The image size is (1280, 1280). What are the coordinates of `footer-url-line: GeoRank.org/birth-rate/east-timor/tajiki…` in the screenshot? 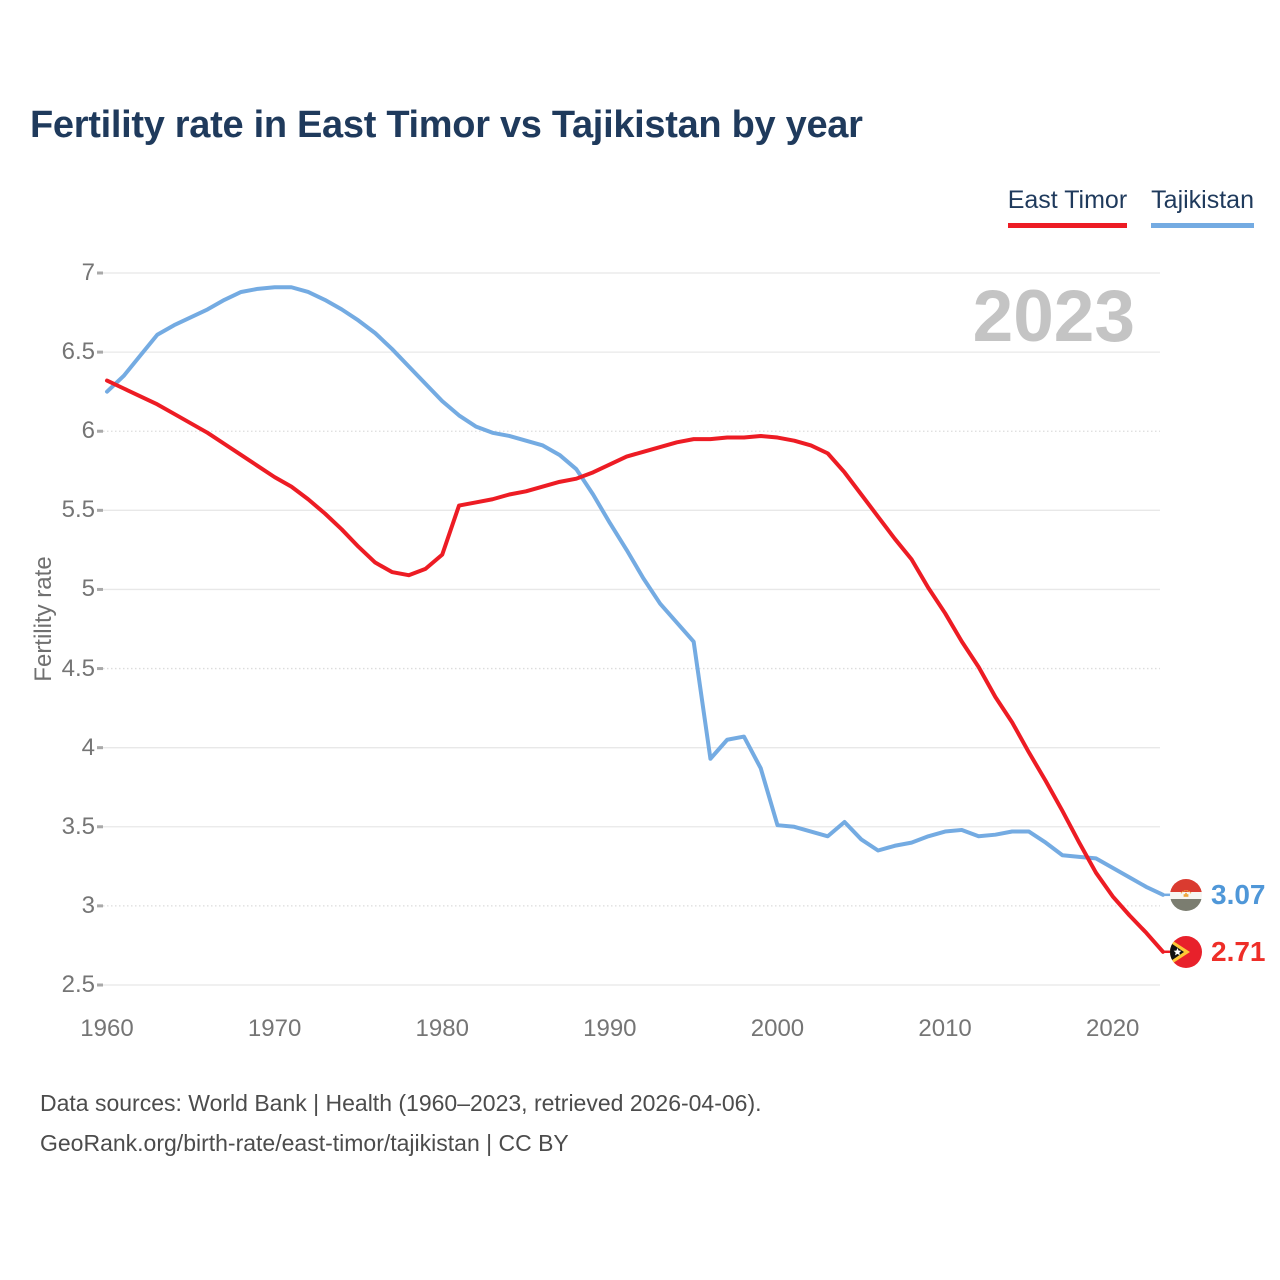 It's located at (304, 1143).